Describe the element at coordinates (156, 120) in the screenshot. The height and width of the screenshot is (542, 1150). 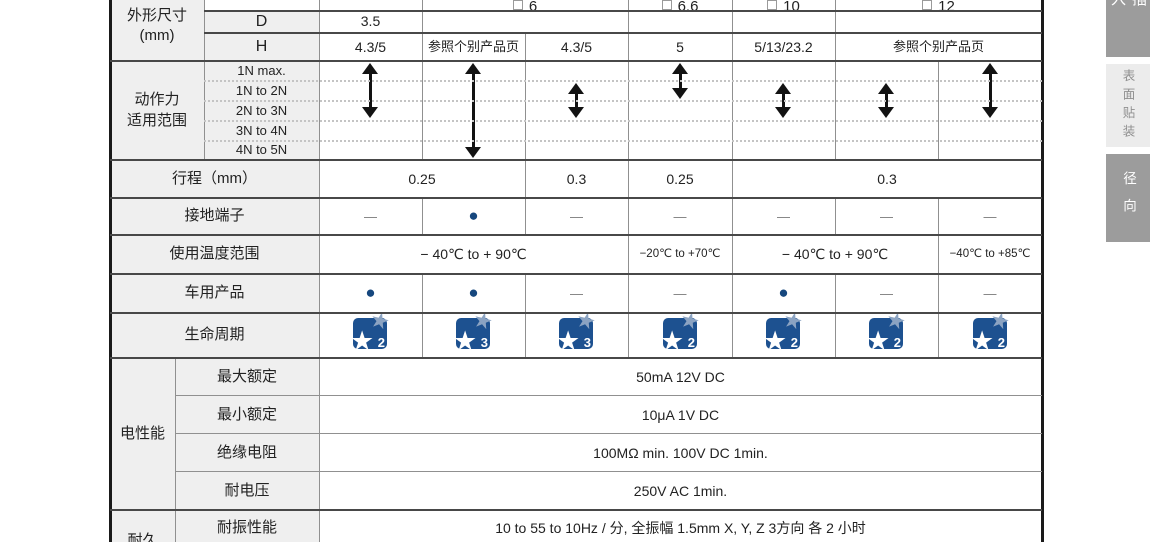
I see `force-group-label-line2: 适用范围` at that location.